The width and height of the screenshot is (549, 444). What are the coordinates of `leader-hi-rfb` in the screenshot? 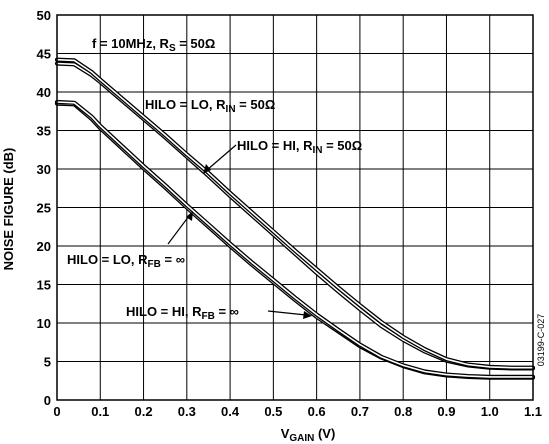 It's located at (287, 313).